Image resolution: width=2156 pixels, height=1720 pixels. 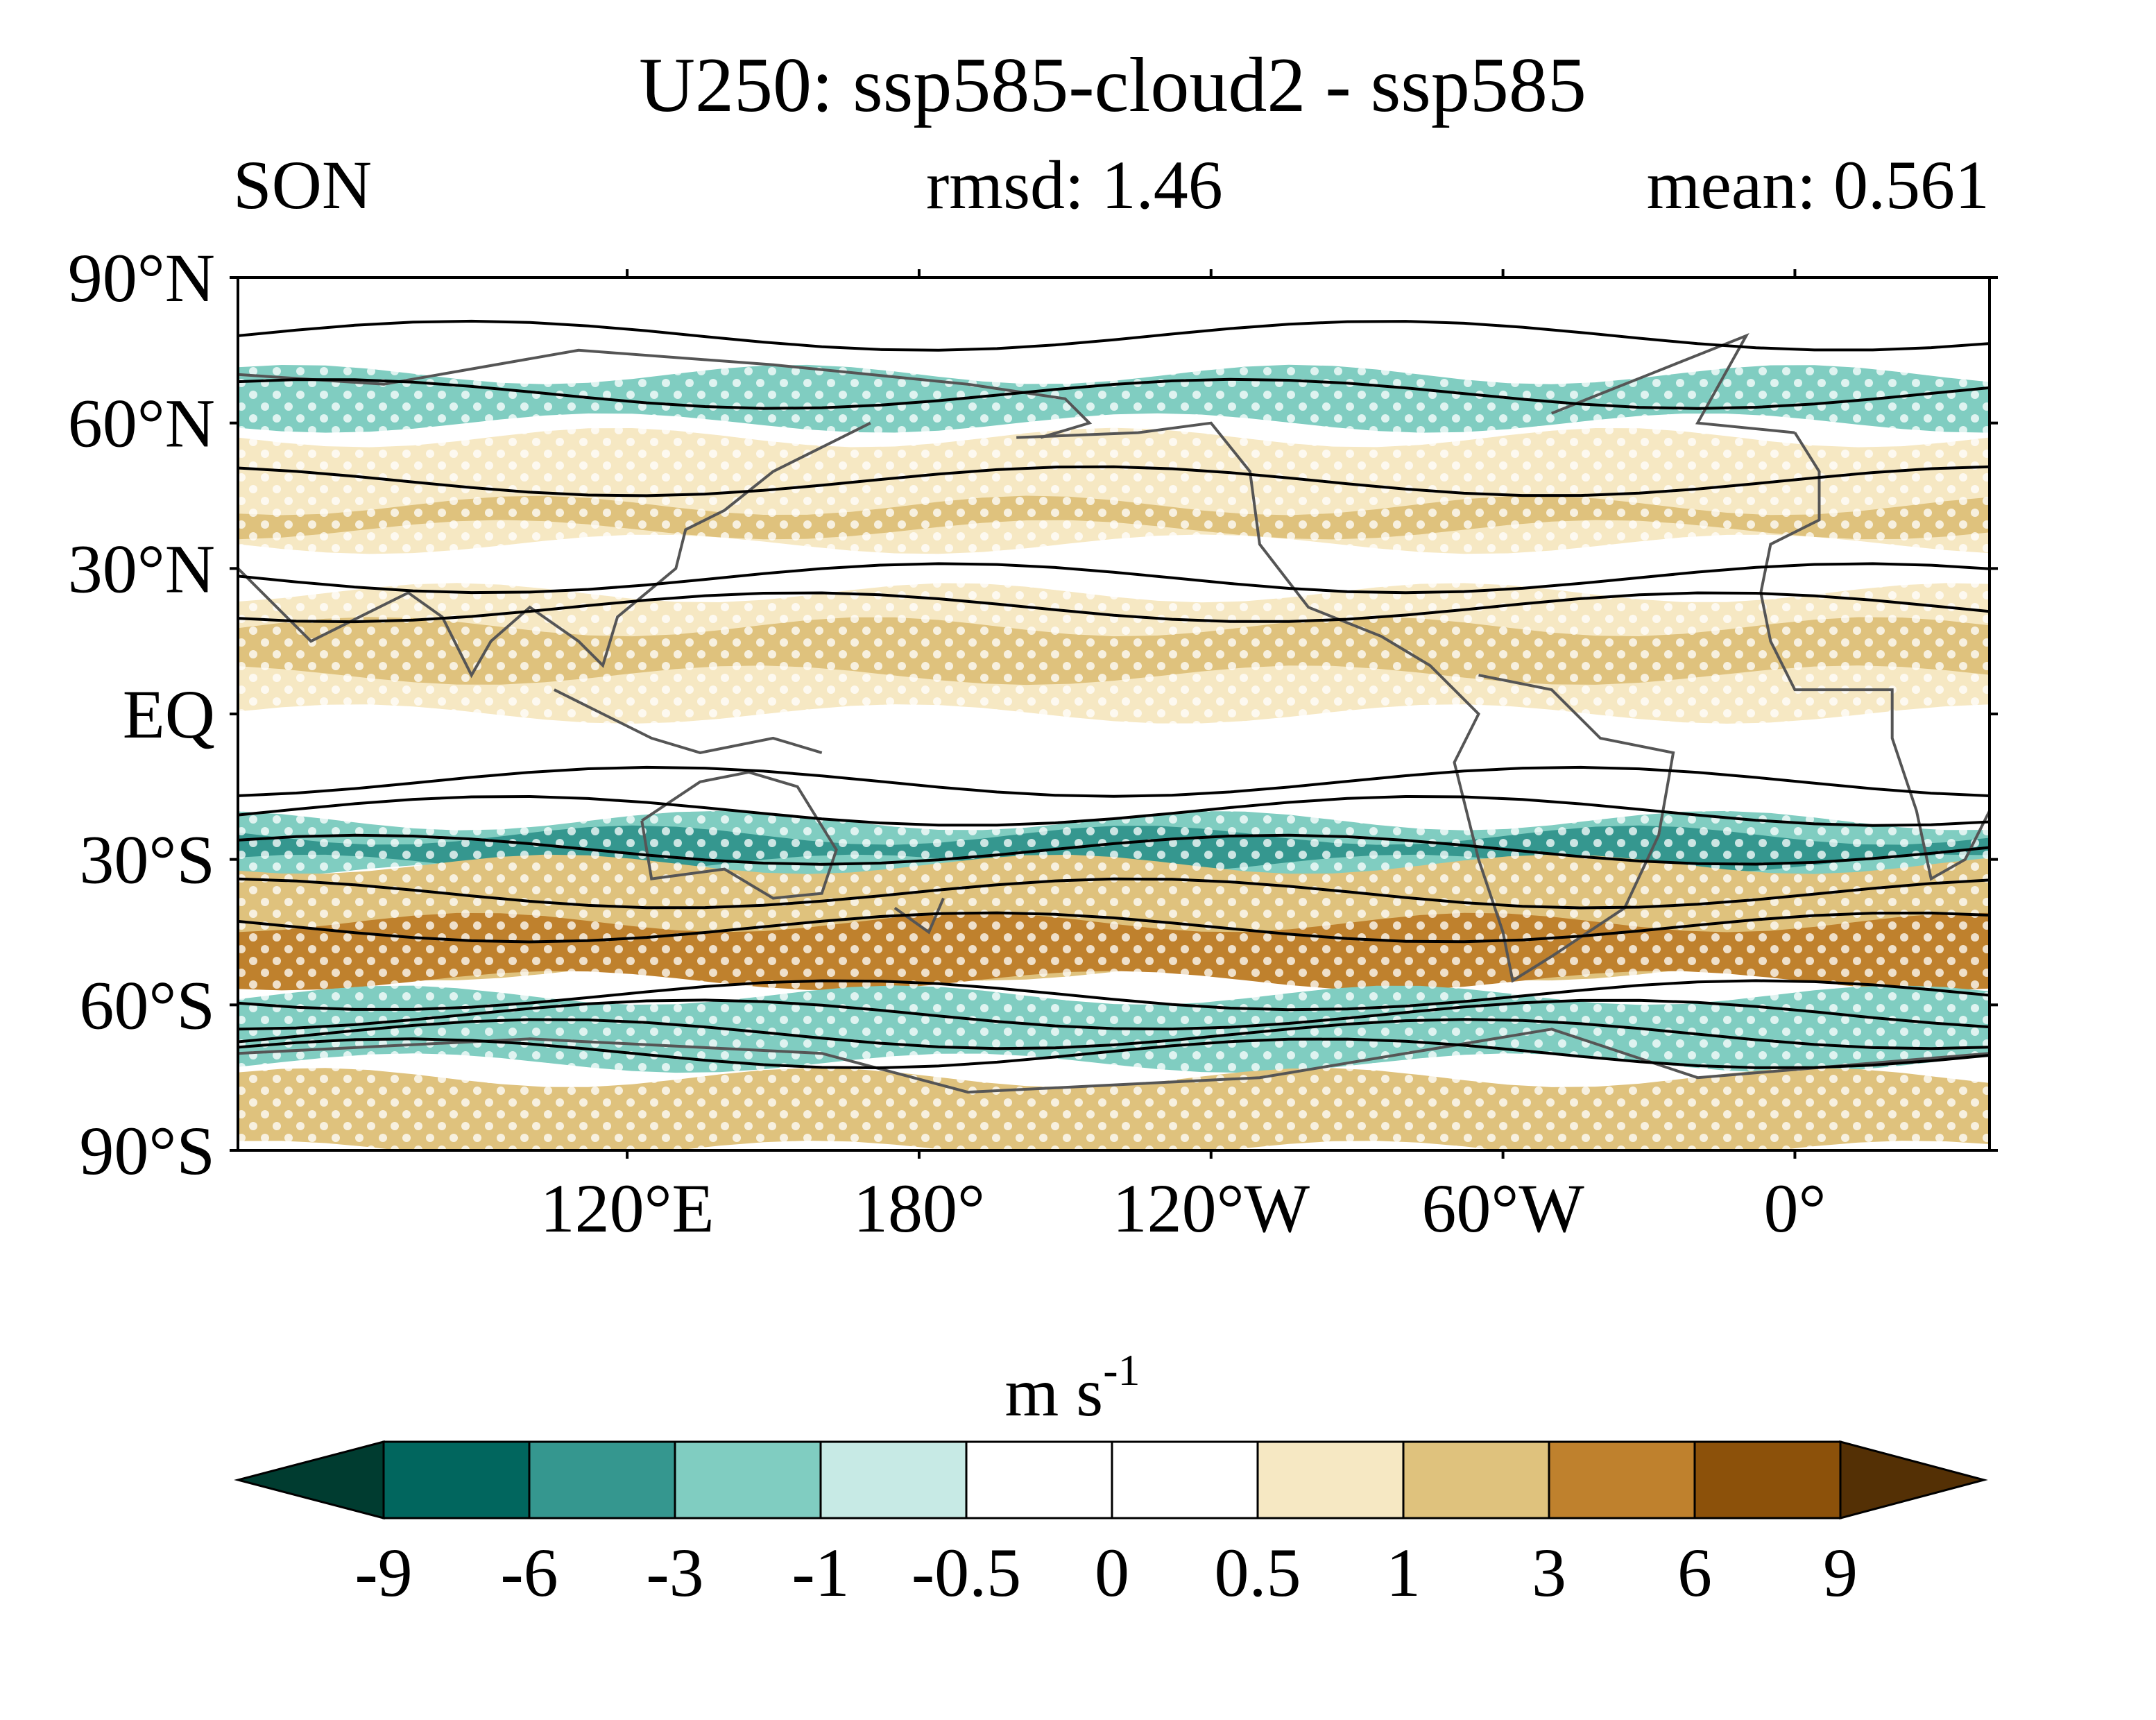 What do you see at coordinates (820, 1572) in the screenshot?
I see `colorbar-label: -1` at bounding box center [820, 1572].